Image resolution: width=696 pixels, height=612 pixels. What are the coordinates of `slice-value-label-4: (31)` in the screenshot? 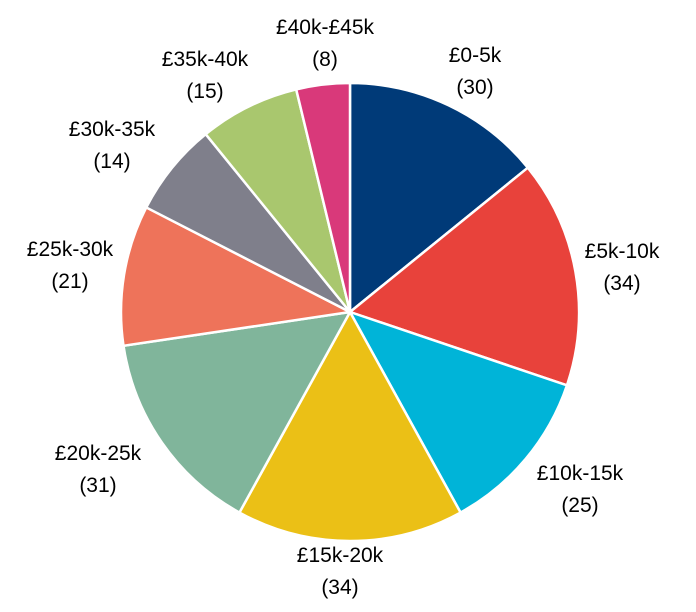 It's located at (97, 485).